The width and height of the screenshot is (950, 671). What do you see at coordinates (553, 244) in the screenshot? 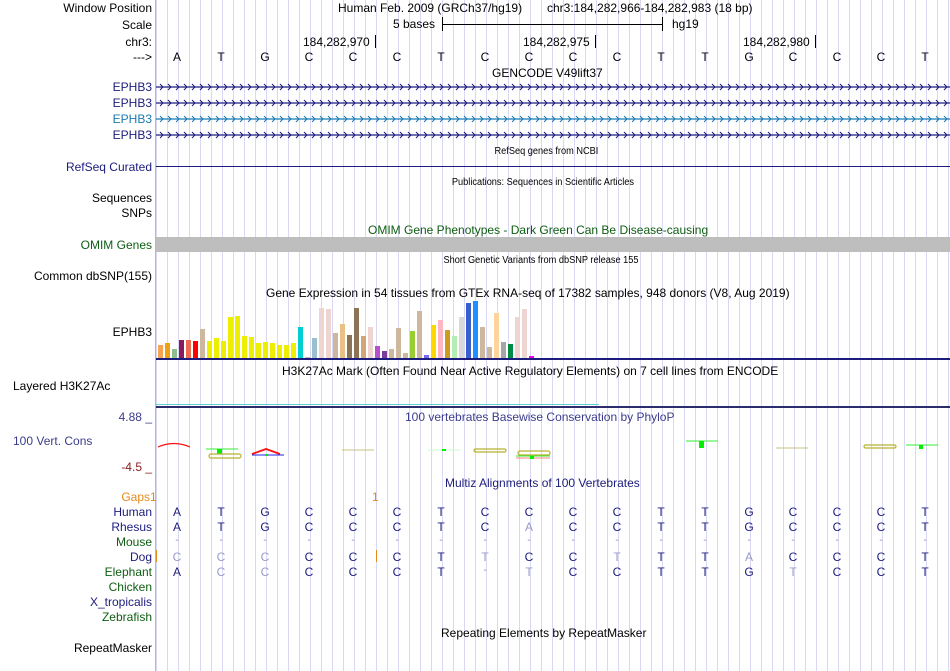
I see `omim-gene-bar` at bounding box center [553, 244].